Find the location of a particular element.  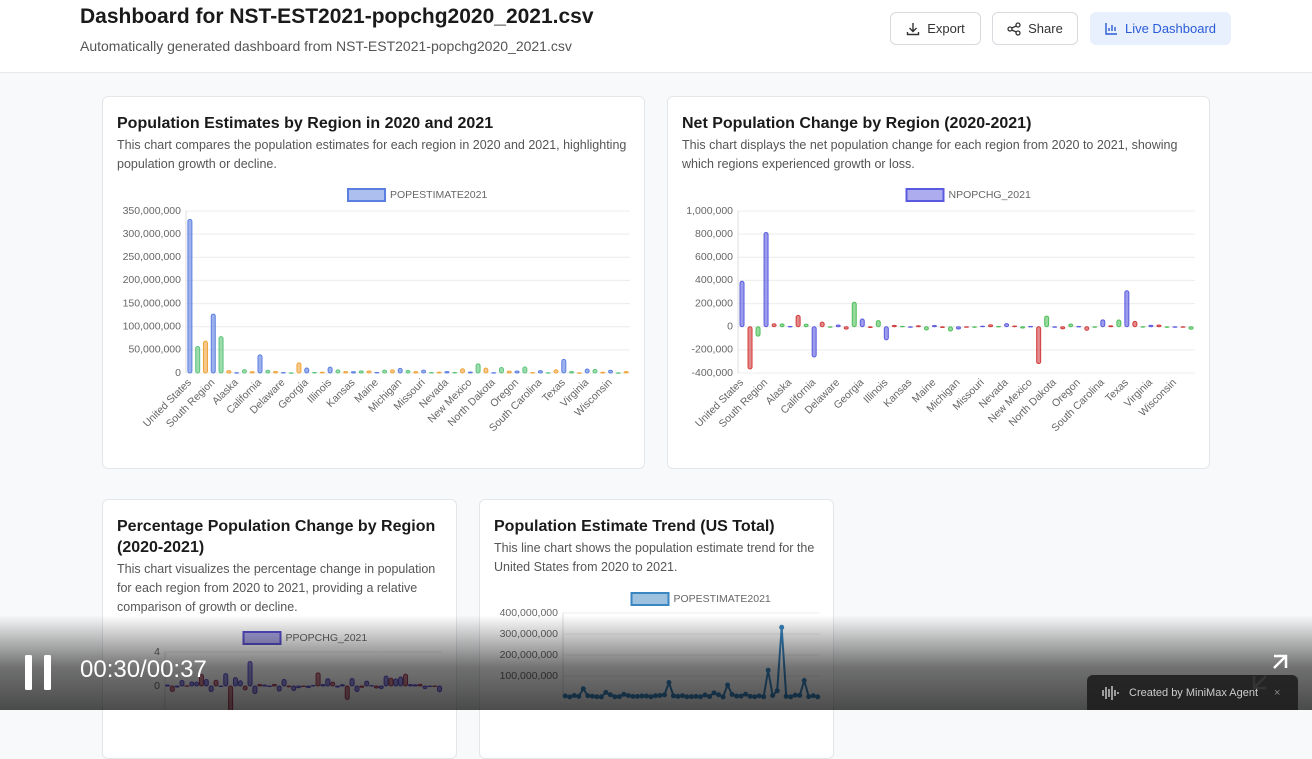

chart-icon is located at coordinates (1111, 29).